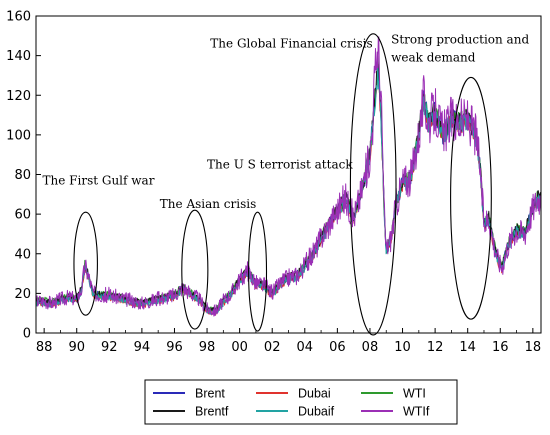  Describe the element at coordinates (212, 412) in the screenshot. I see `legend-label-brentf: Brentf` at that location.